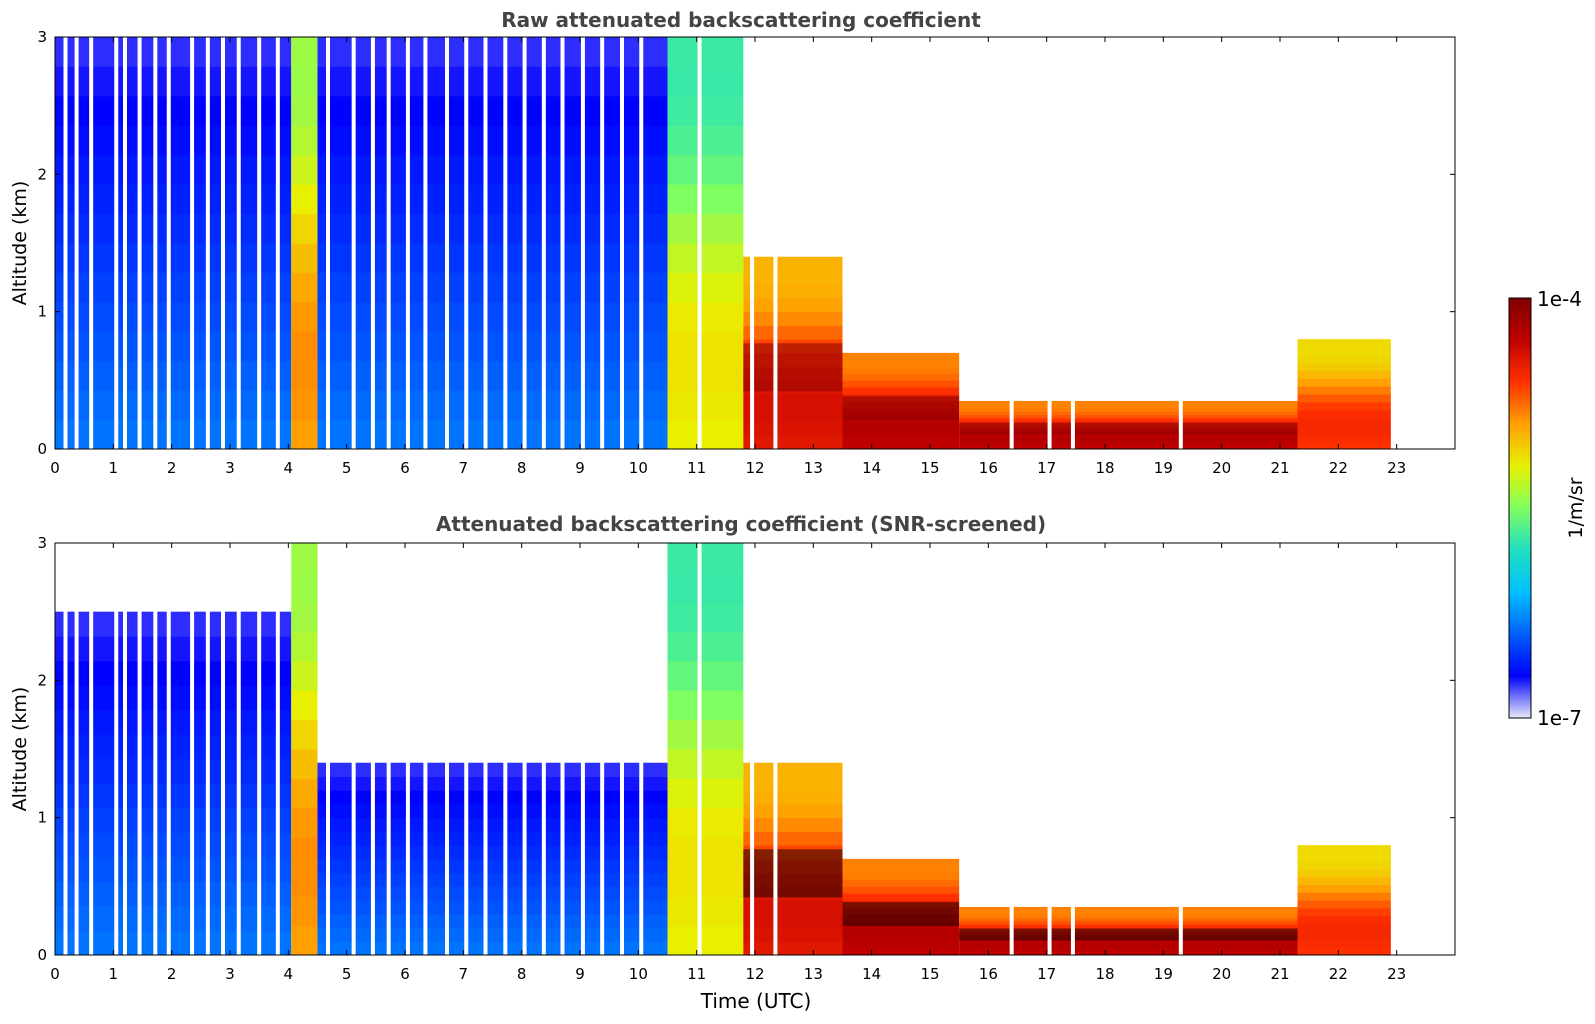 The height and width of the screenshot is (1024, 1595). Describe the element at coordinates (988, 468) in the screenshot. I see `x-tick-label: 16` at that location.